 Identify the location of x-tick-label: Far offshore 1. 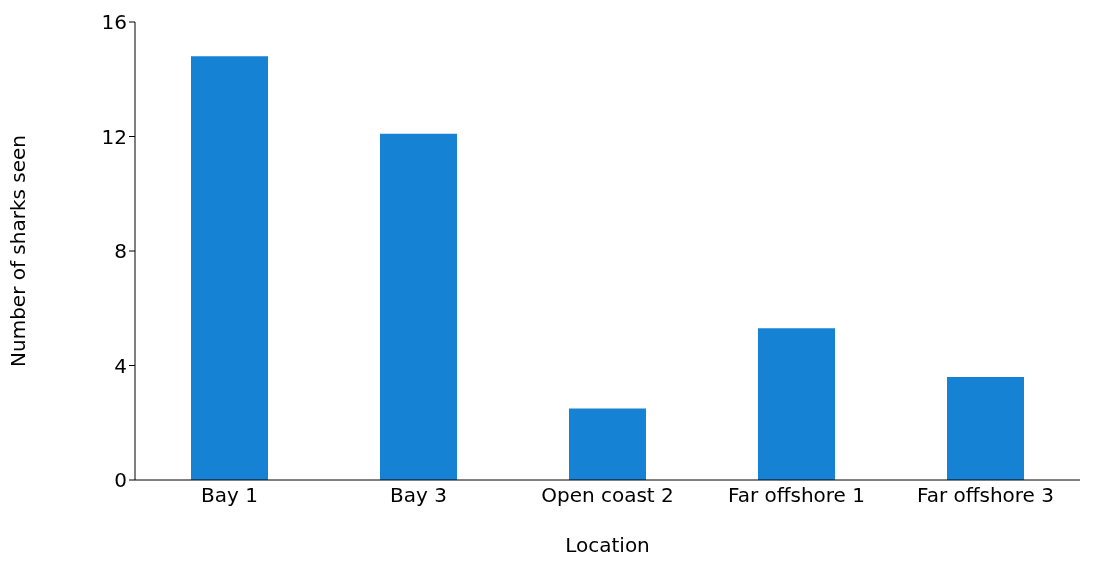
(796, 495).